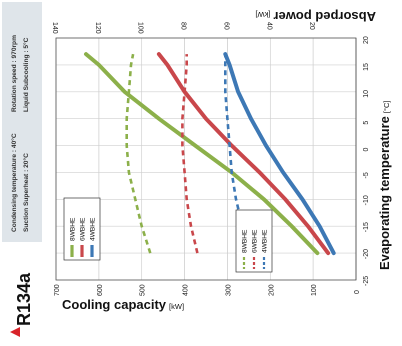 The height and width of the screenshot is (346, 402). I want to click on power-series-8wbhe, so click(138, 153).